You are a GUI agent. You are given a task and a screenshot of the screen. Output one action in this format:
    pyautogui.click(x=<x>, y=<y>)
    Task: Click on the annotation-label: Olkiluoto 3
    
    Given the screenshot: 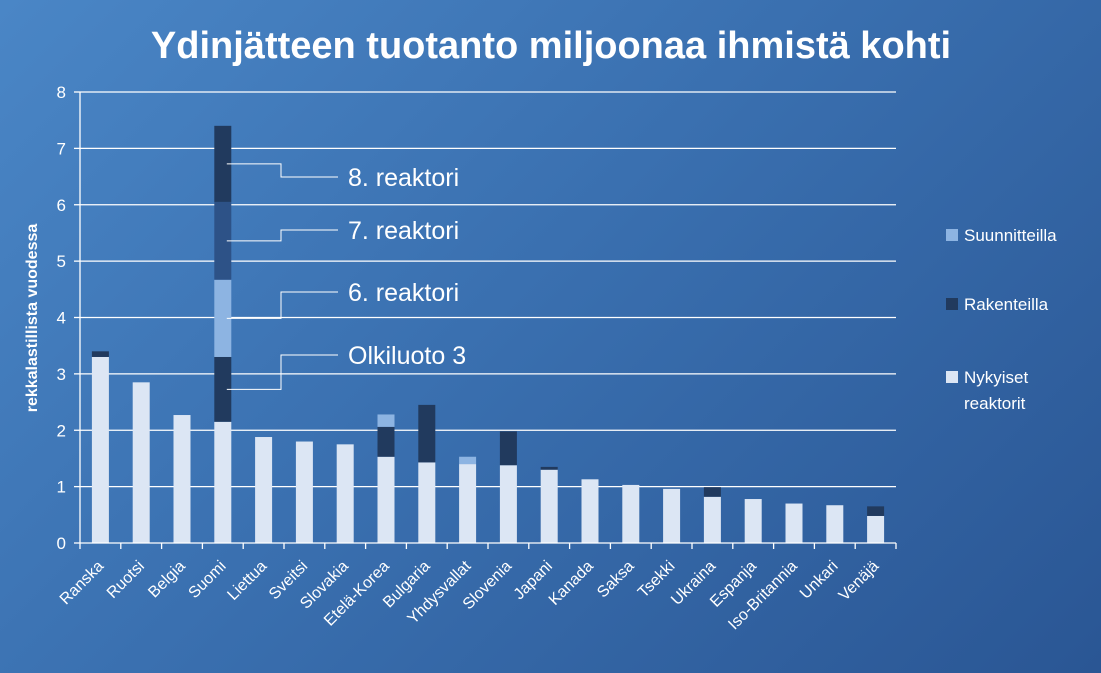 What is the action you would take?
    pyautogui.click(x=407, y=356)
    